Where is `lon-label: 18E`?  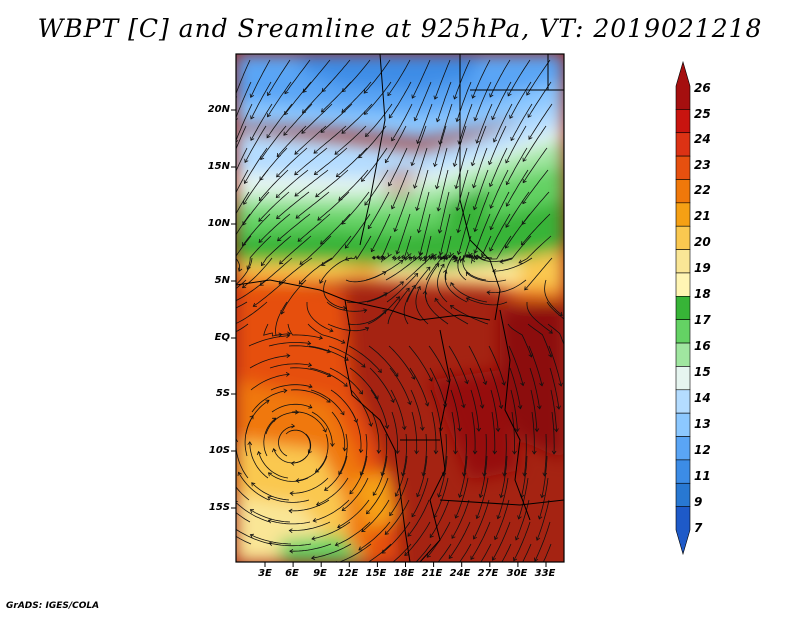 lon-label: 18E is located at coordinates (404, 573).